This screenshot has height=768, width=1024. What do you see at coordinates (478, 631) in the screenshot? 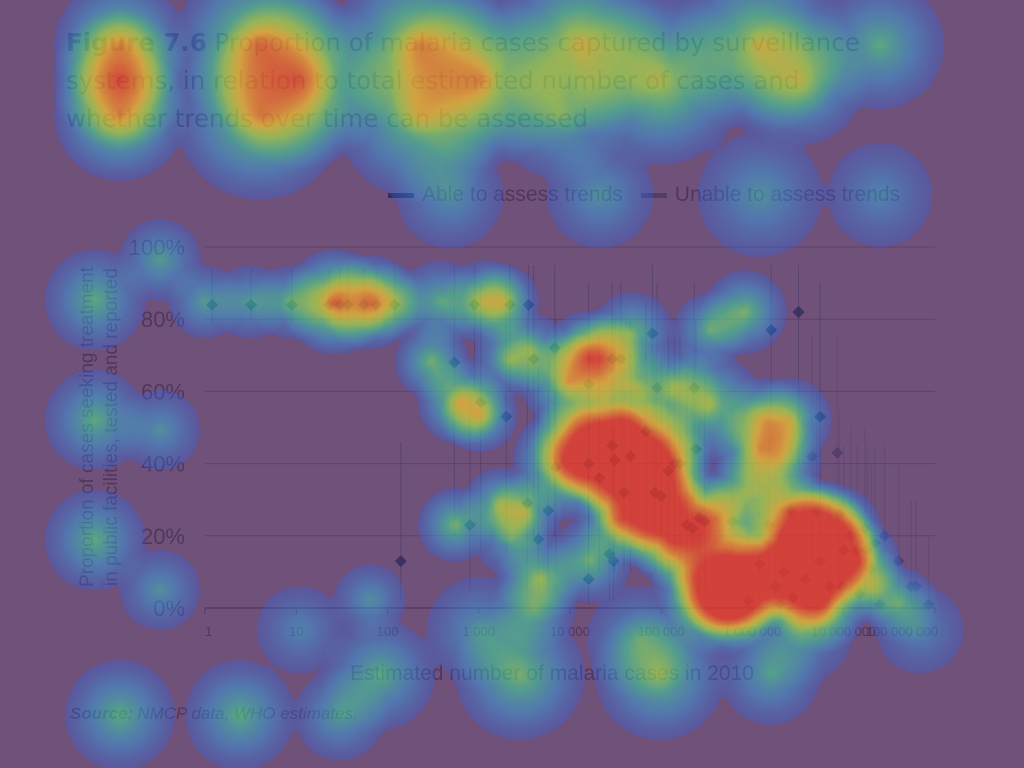
I see `x-tick-label: 1 000` at bounding box center [478, 631].